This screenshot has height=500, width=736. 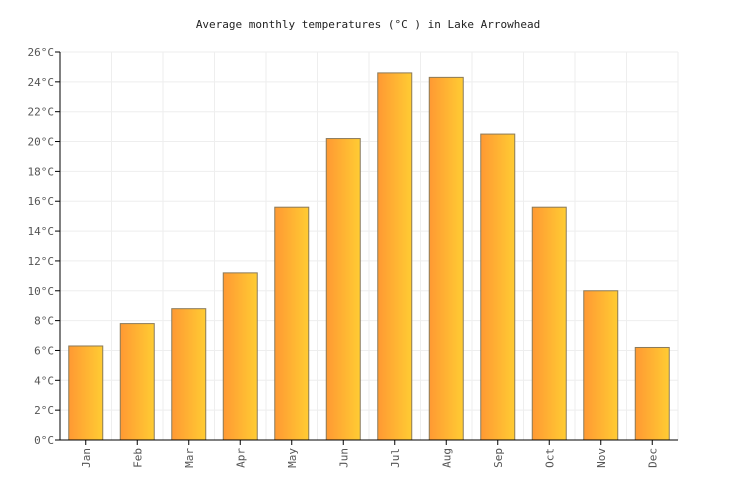 What do you see at coordinates (446, 458) in the screenshot?
I see `x-tick-label: Aug` at bounding box center [446, 458].